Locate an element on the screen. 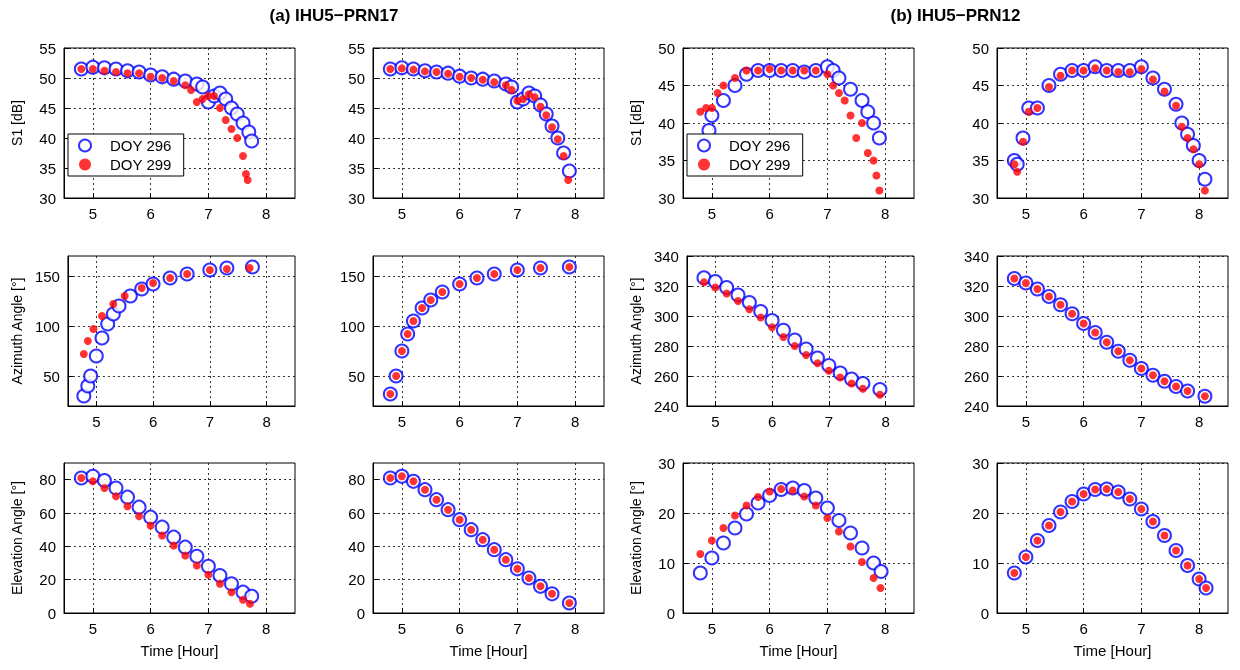  y-tick-label: 300 is located at coordinates (666, 316).